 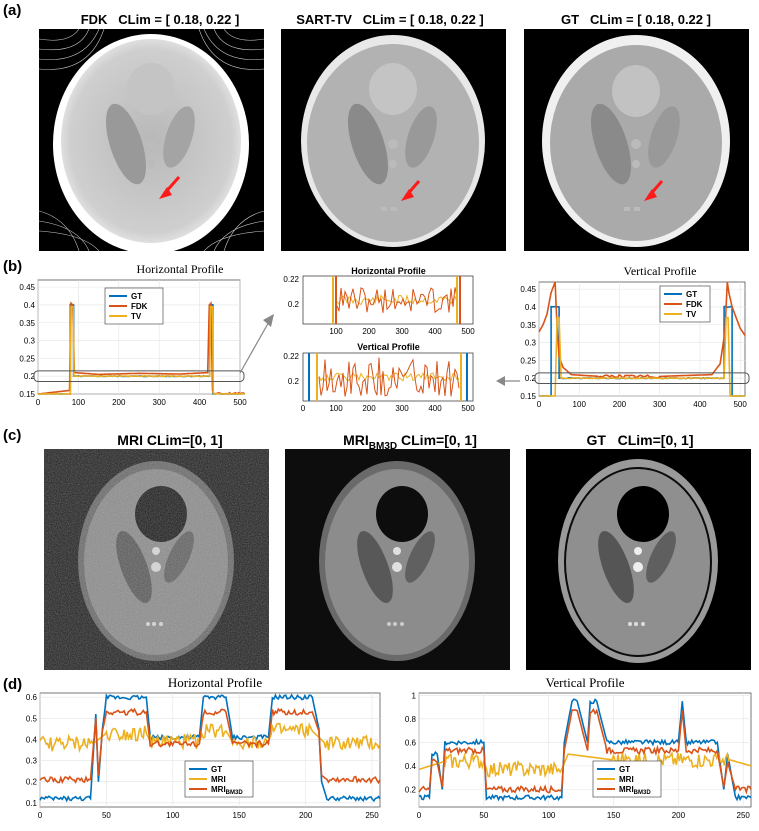 I want to click on zoom-v-xtick-200: 200, so click(x=369, y=408).